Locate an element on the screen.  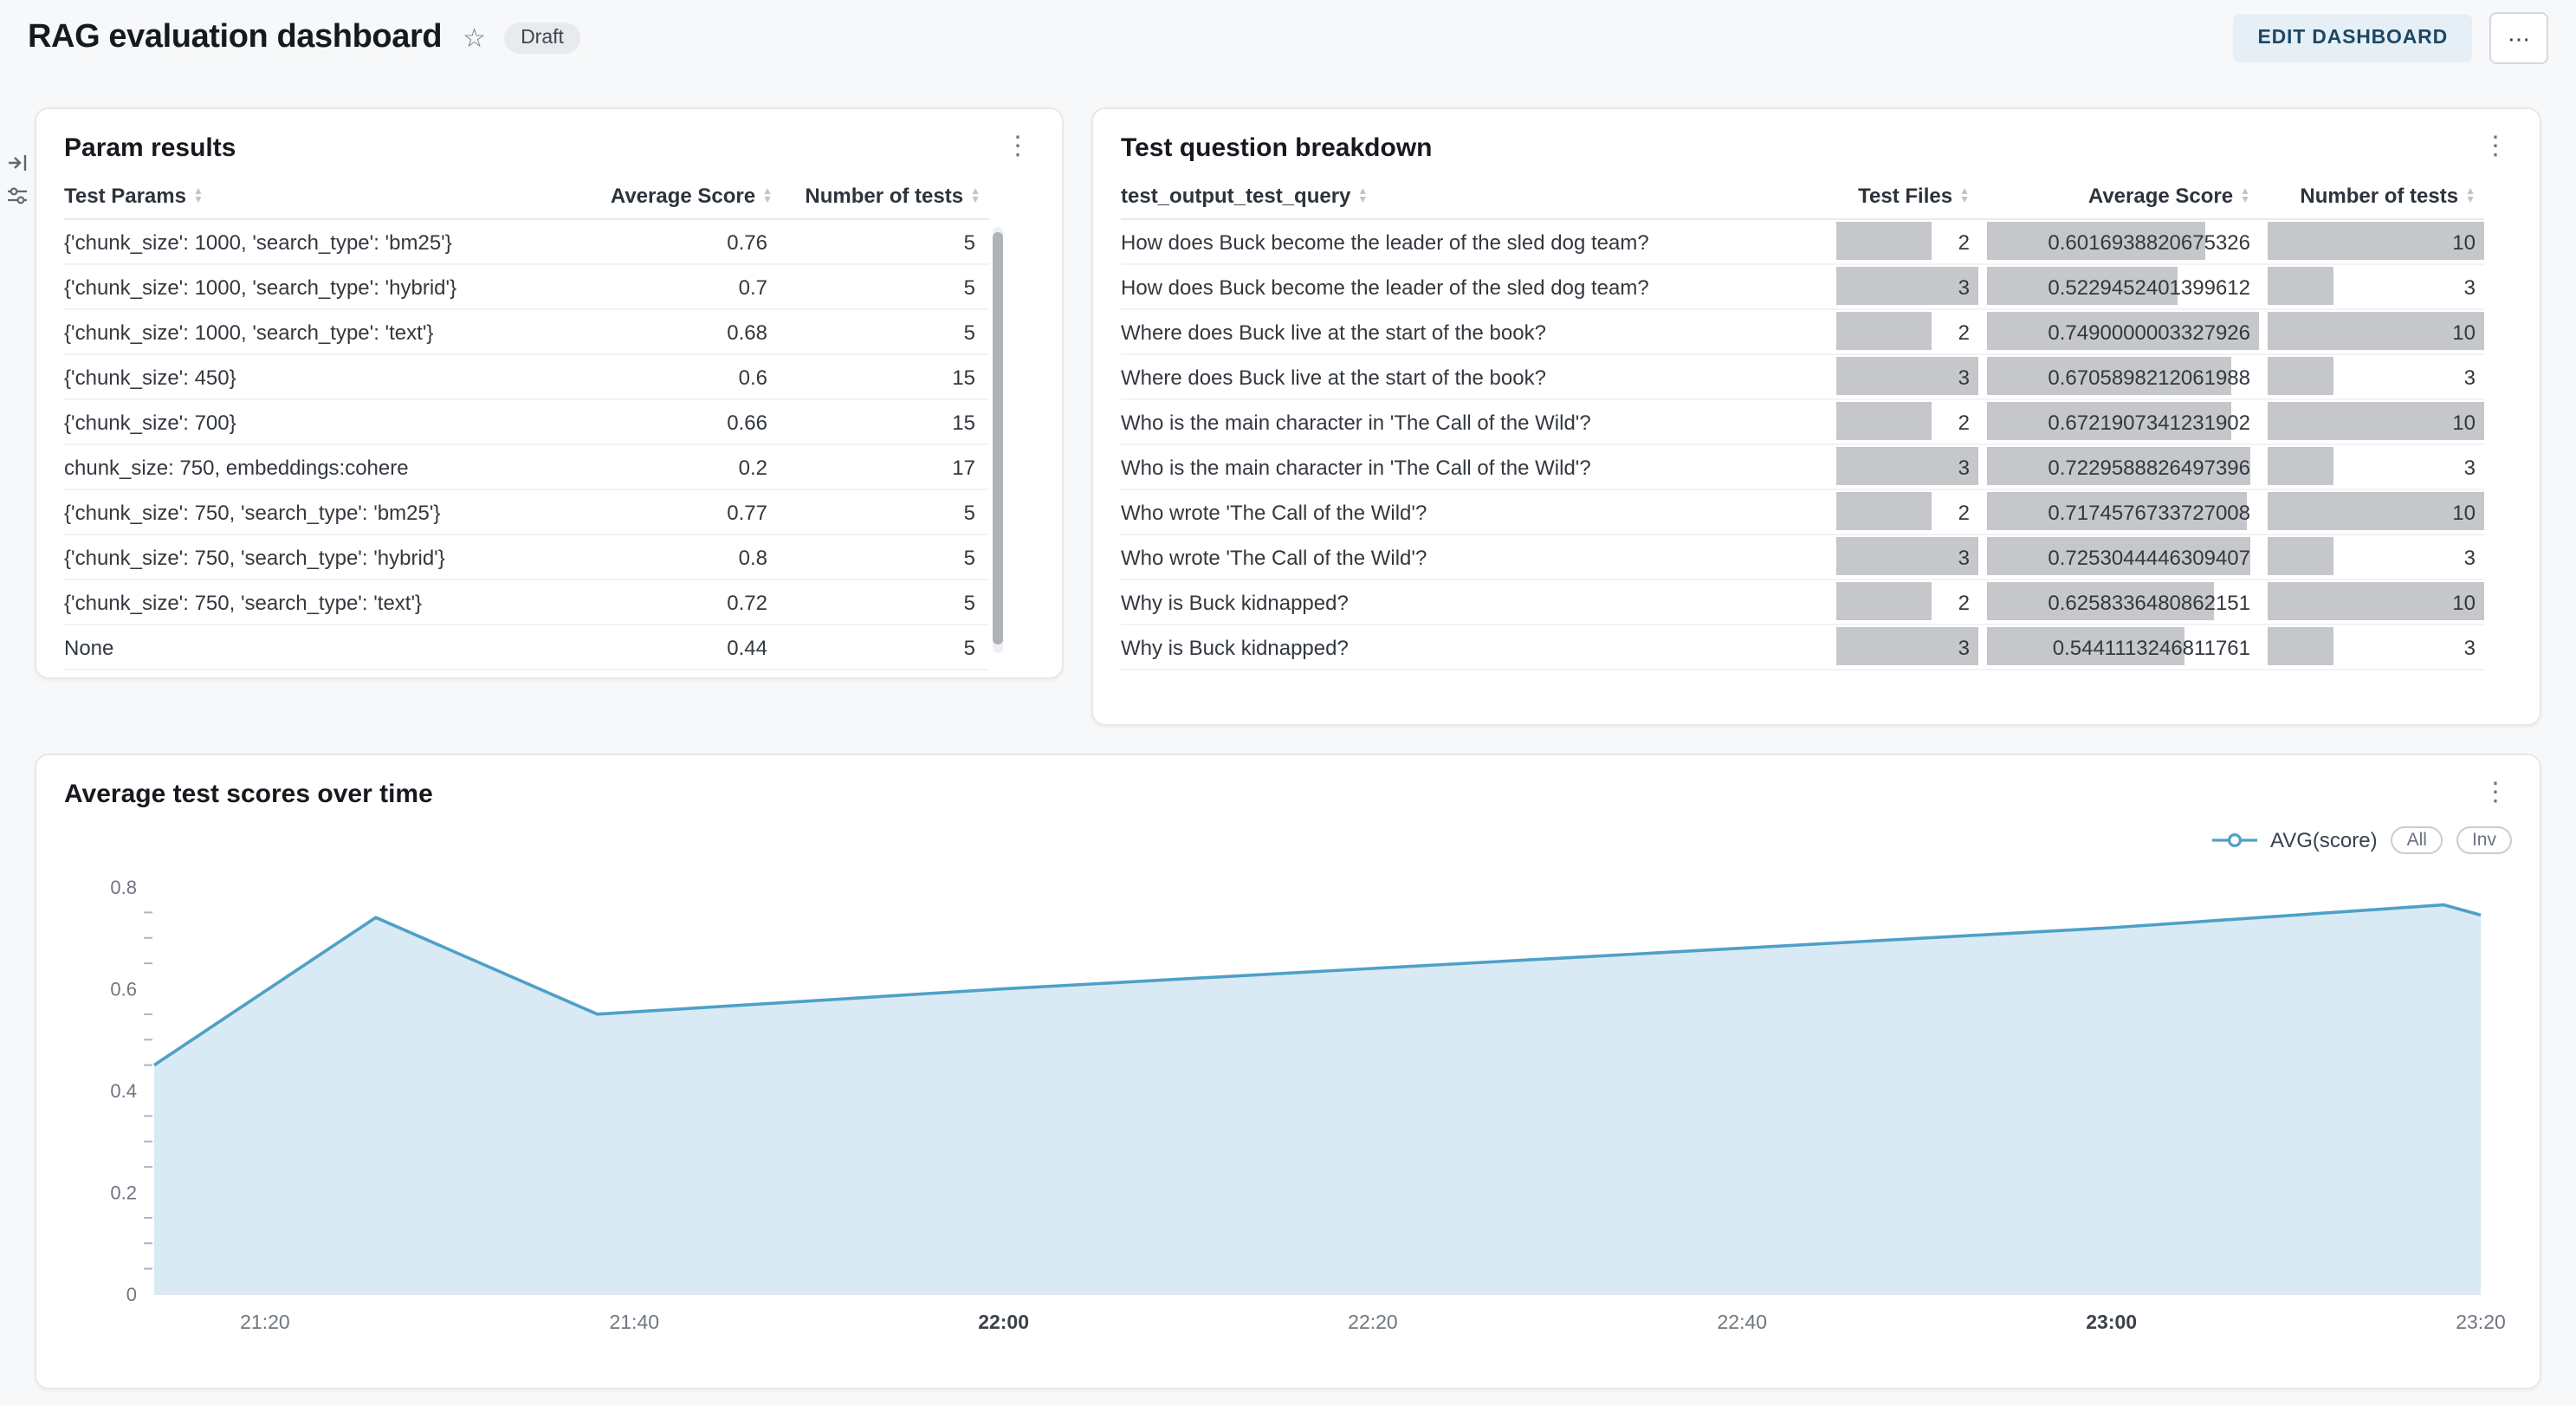
zoom-invert-button: Inv is located at coordinates (2484, 840).